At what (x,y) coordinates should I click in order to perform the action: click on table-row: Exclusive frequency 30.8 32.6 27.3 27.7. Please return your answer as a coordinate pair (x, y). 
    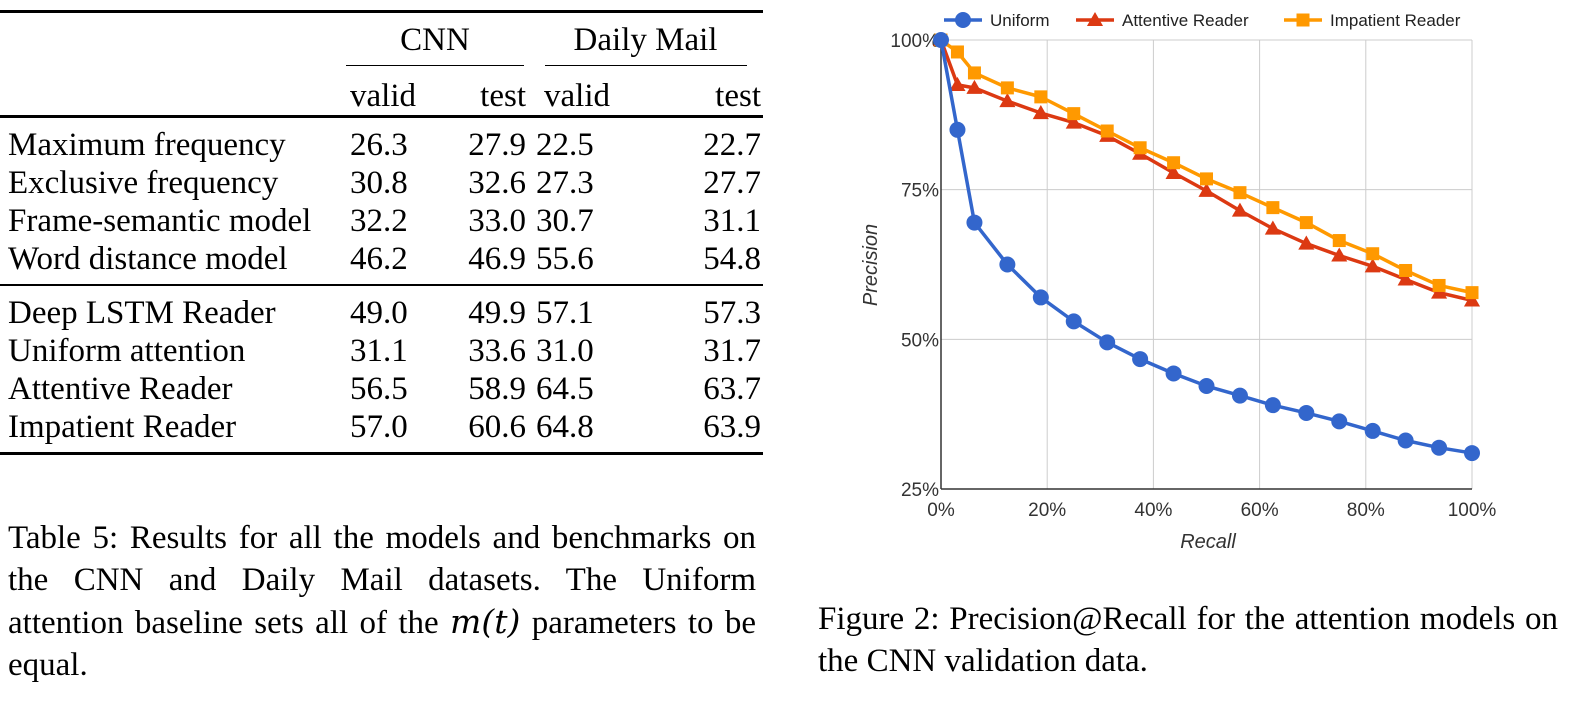
    Looking at the image, I should click on (381, 183).